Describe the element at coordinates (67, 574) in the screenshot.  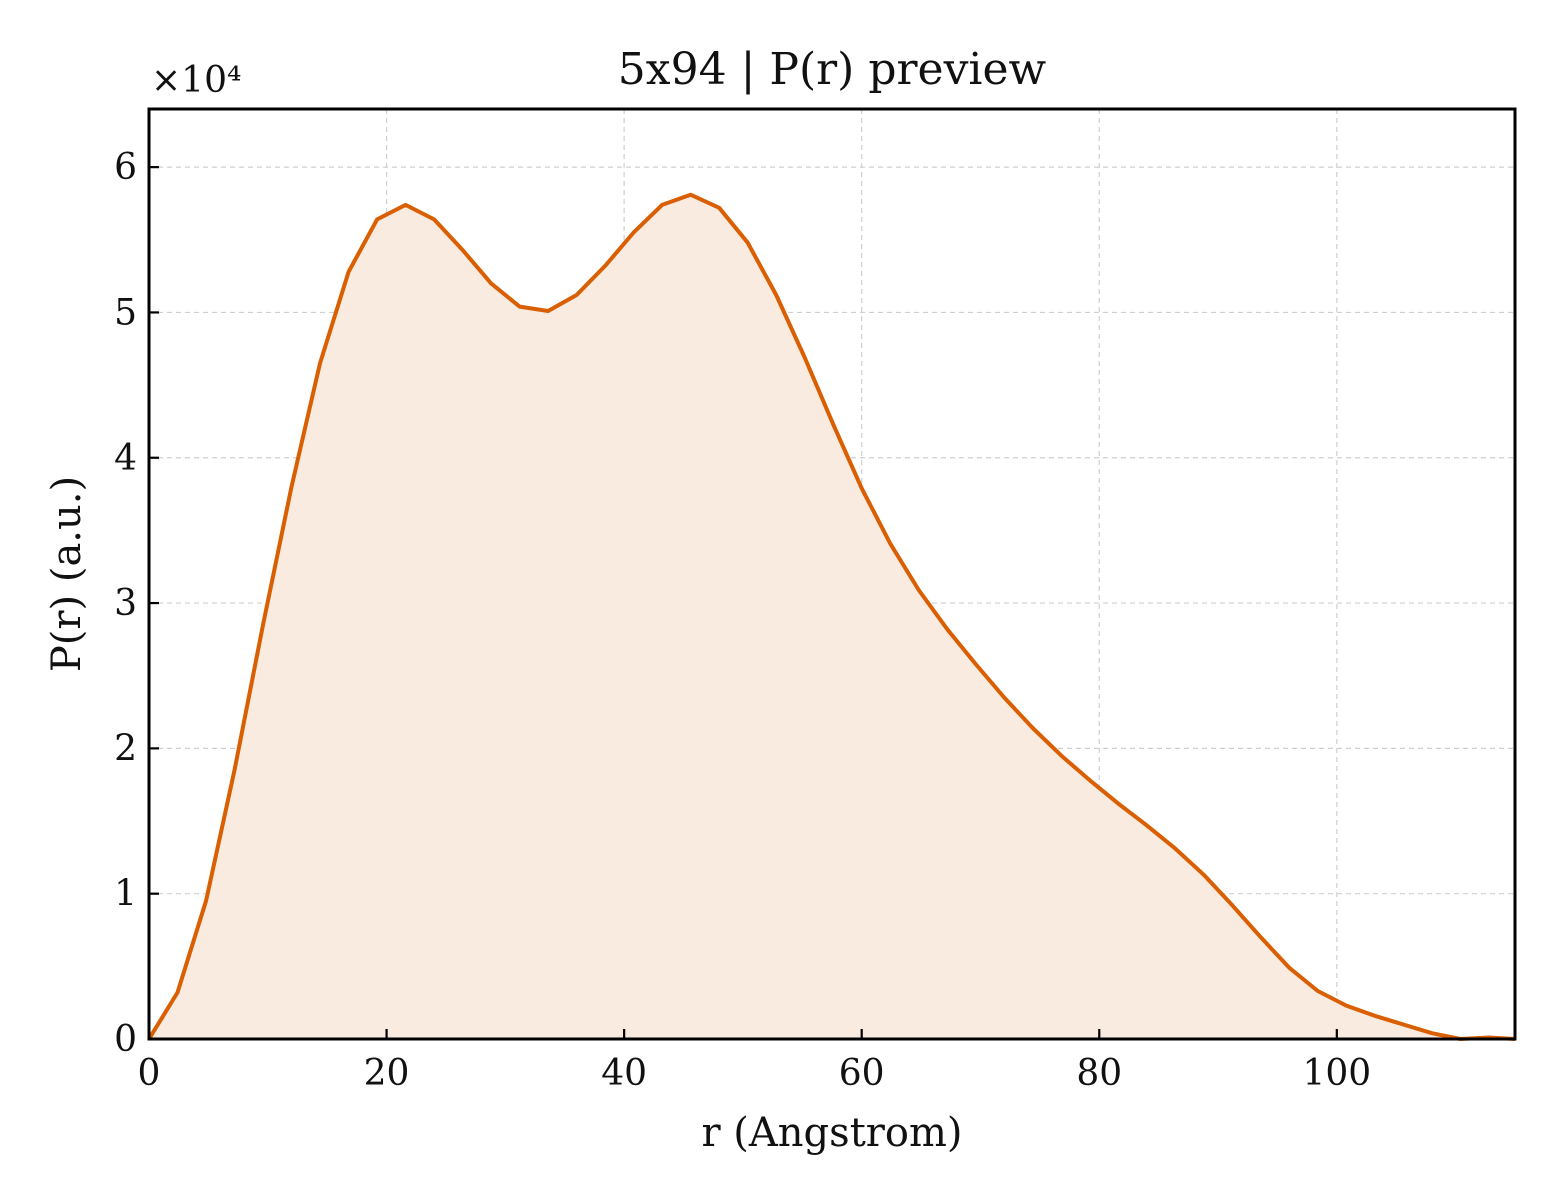
I see `y-axis-label: P(r) (a.u.)` at that location.